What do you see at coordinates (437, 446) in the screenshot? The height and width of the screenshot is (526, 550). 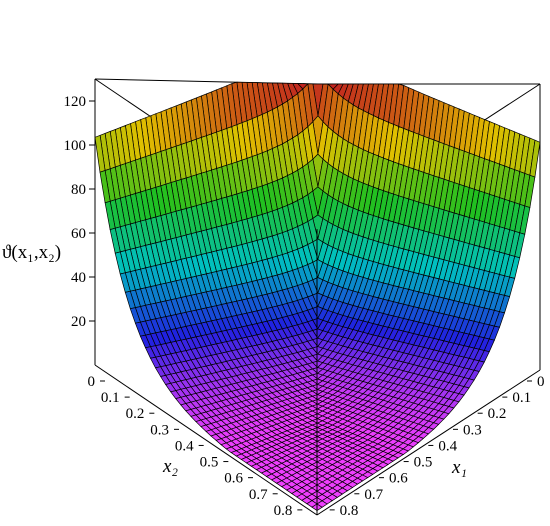 I see `x1-axis: 0 0.1 0.2 0.3 0.4 0.5 0.6 0.7 0.8` at bounding box center [437, 446].